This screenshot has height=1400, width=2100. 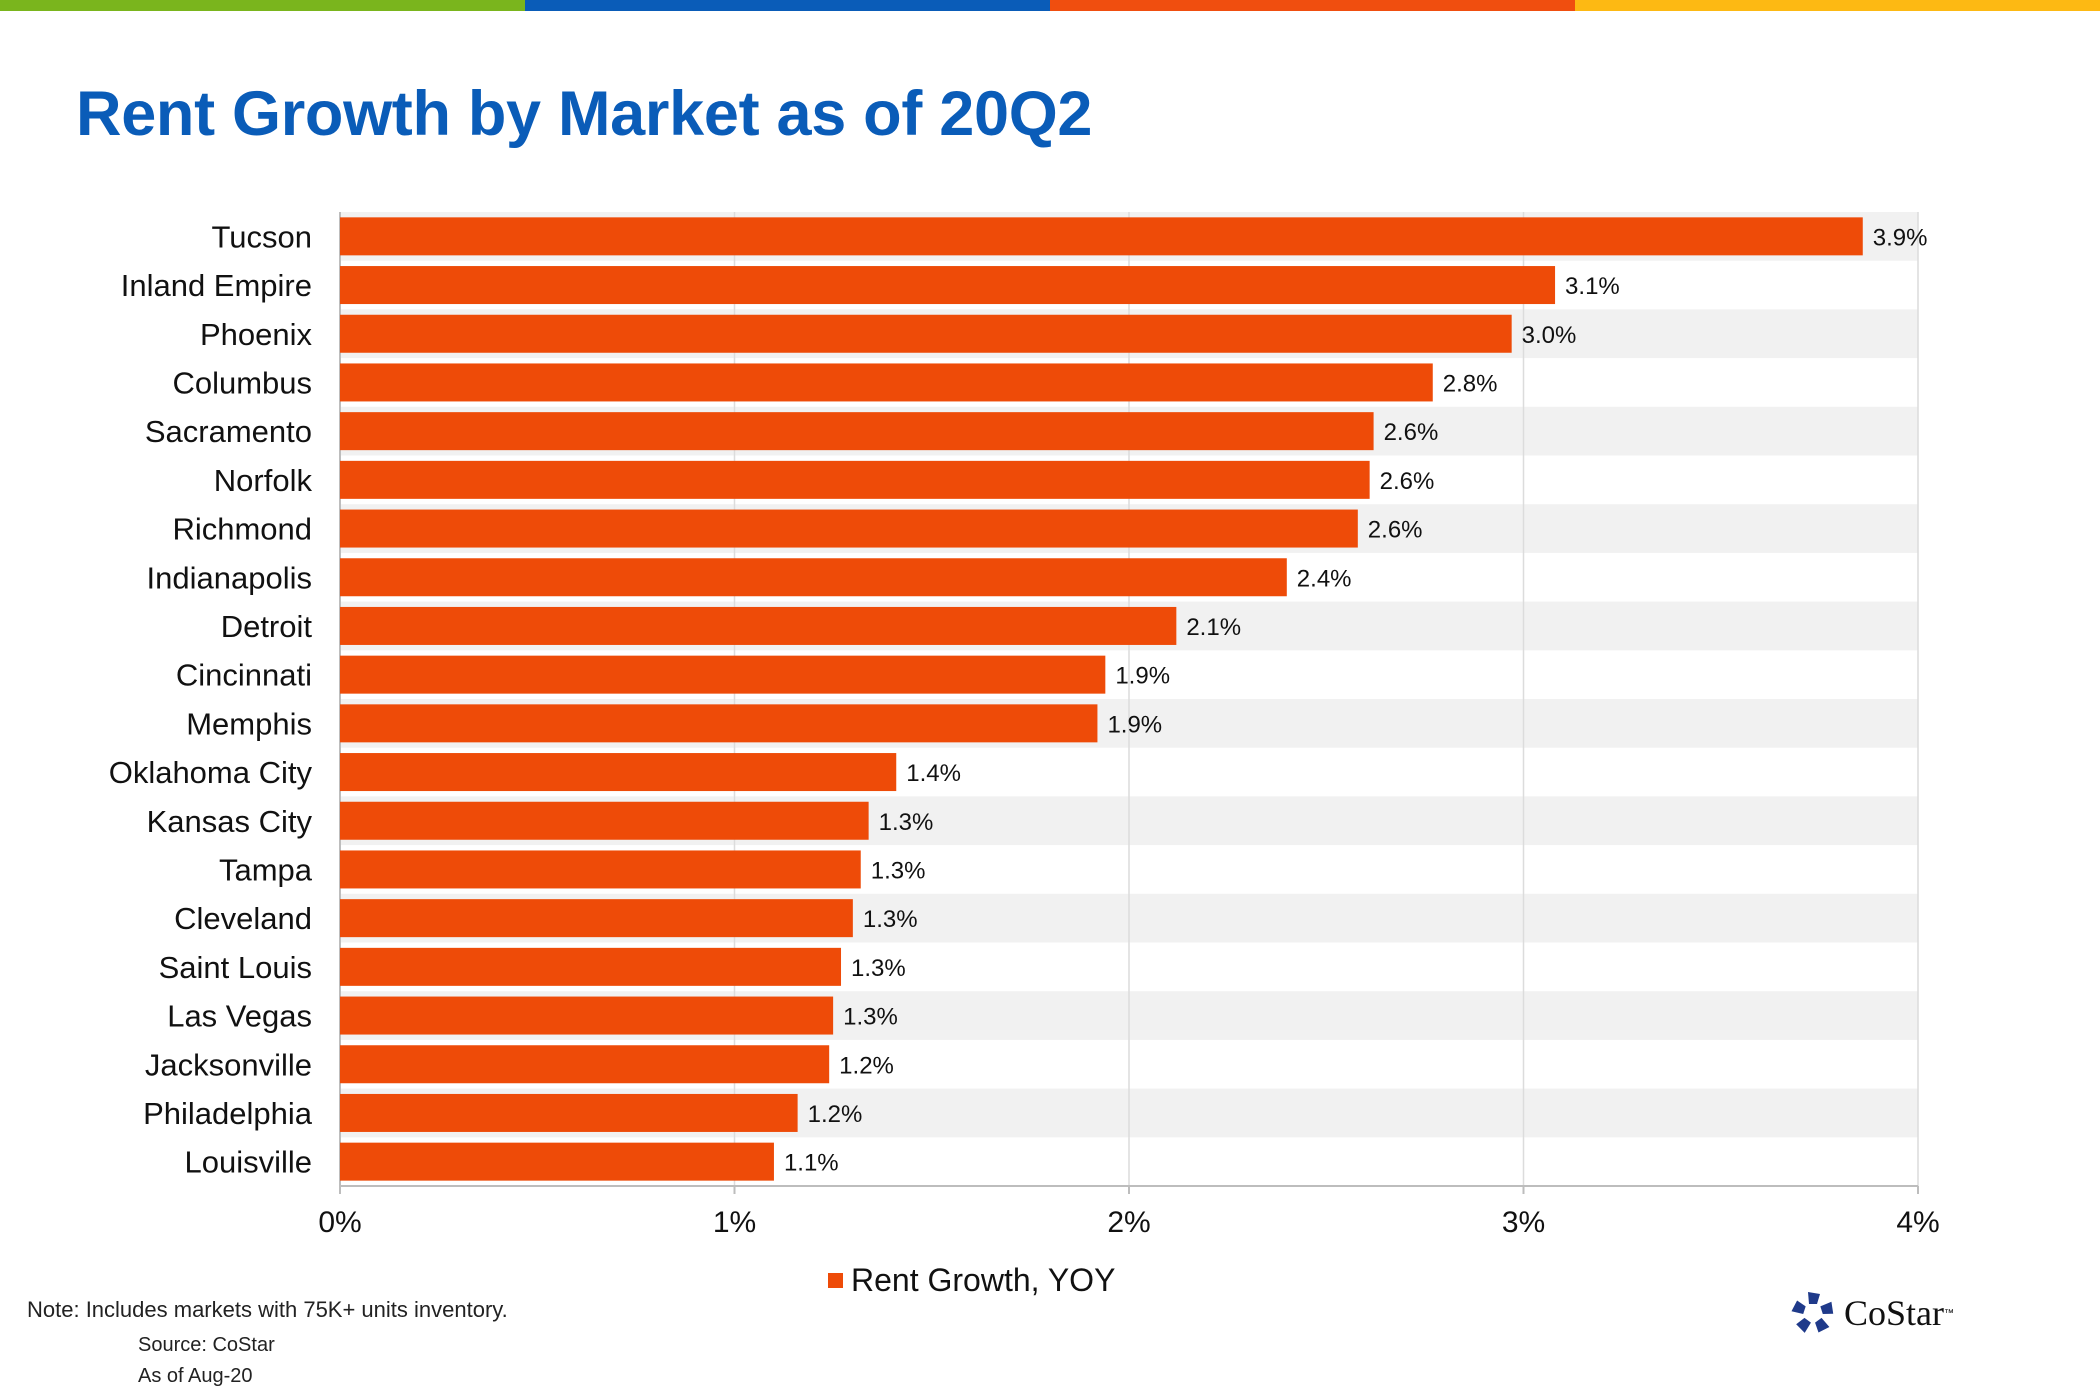 I want to click on bar-inland-empire, so click(x=948, y=285).